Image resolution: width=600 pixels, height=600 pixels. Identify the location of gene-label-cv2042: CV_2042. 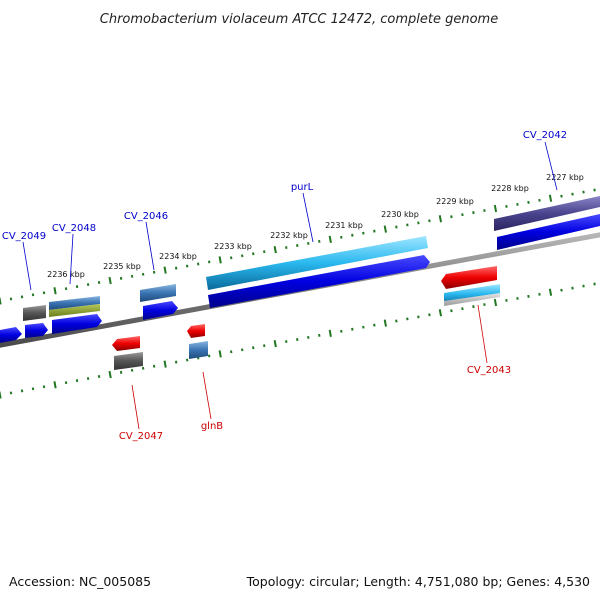
(545, 135).